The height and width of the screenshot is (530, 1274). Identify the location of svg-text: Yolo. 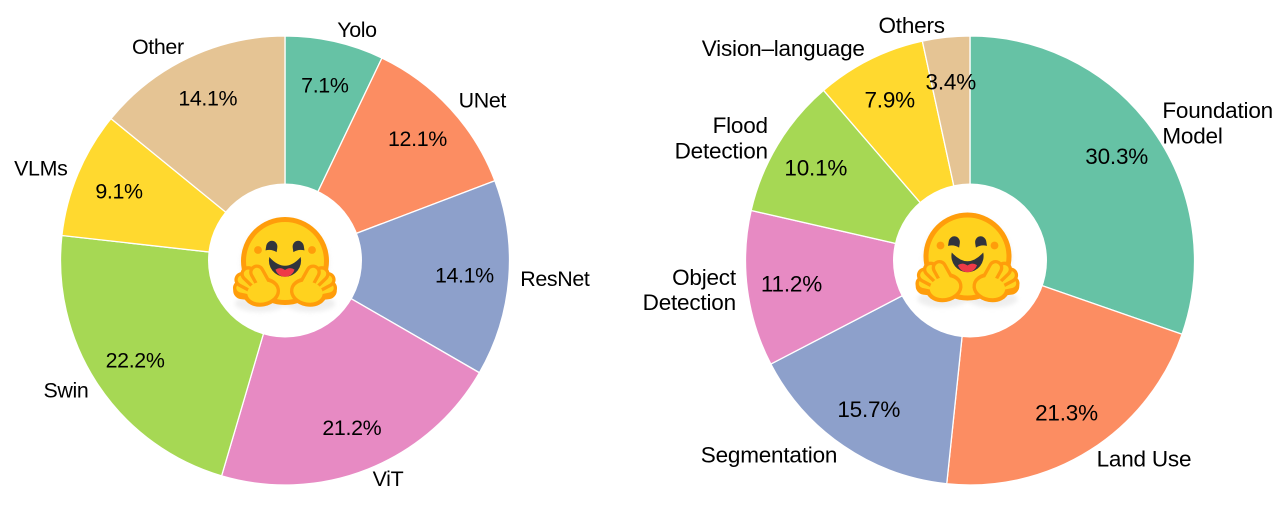
(356, 30).